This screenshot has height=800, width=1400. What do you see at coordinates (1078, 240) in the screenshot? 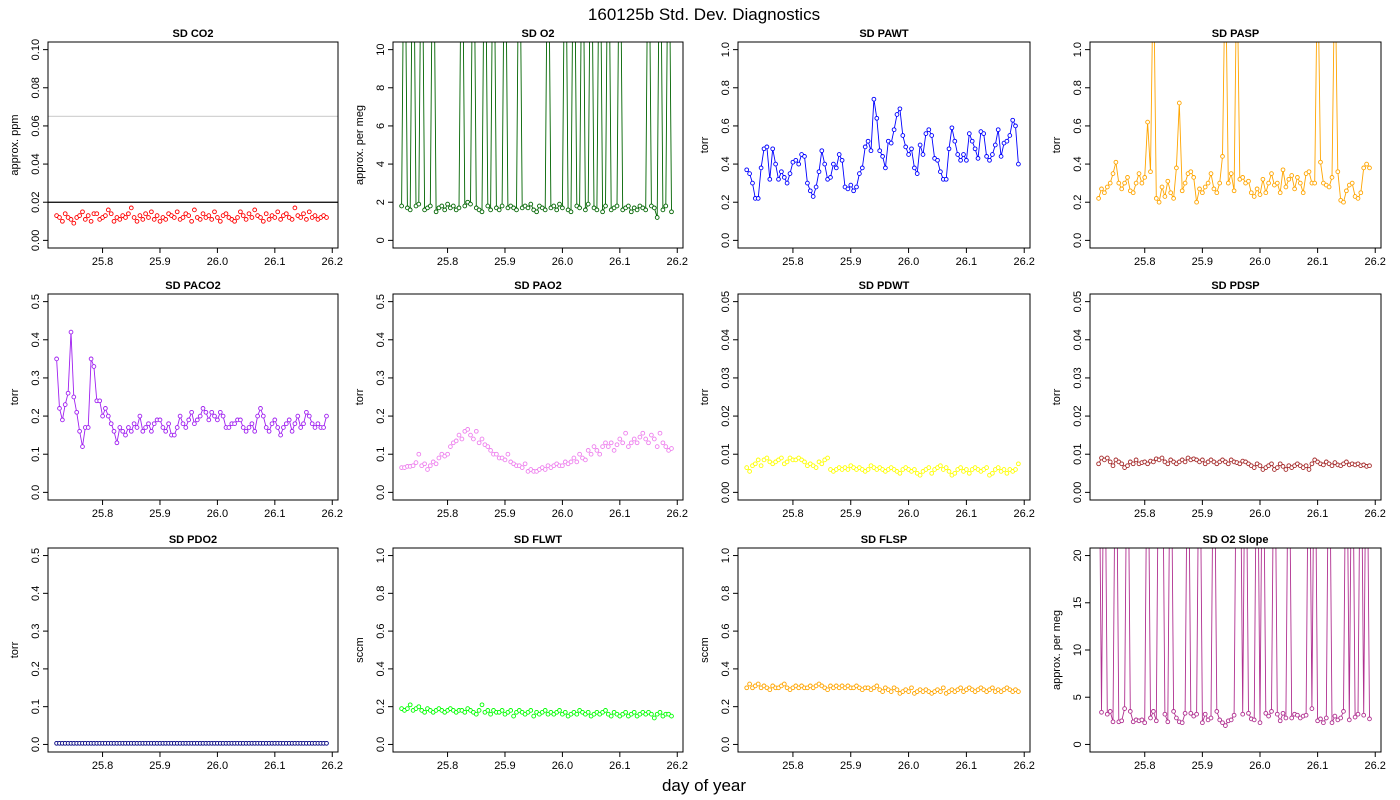
I see `y-tick-label: 0.0` at bounding box center [1078, 240].